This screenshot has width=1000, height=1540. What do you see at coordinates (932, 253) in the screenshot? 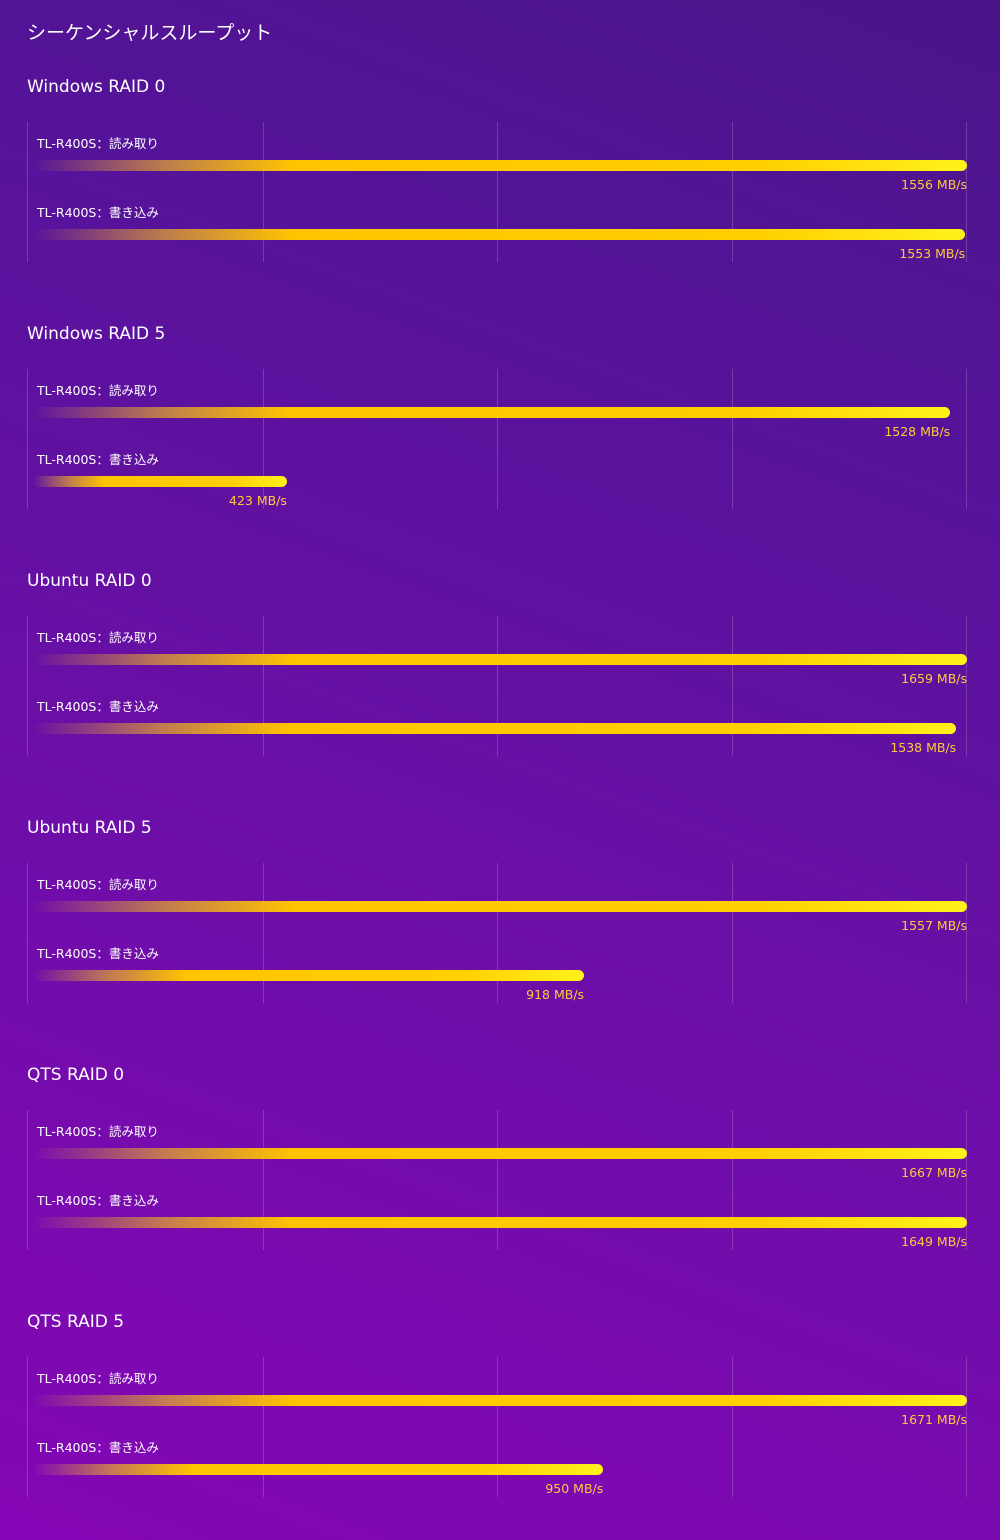
I see `bar-value-label: 1553 MB/s` at bounding box center [932, 253].